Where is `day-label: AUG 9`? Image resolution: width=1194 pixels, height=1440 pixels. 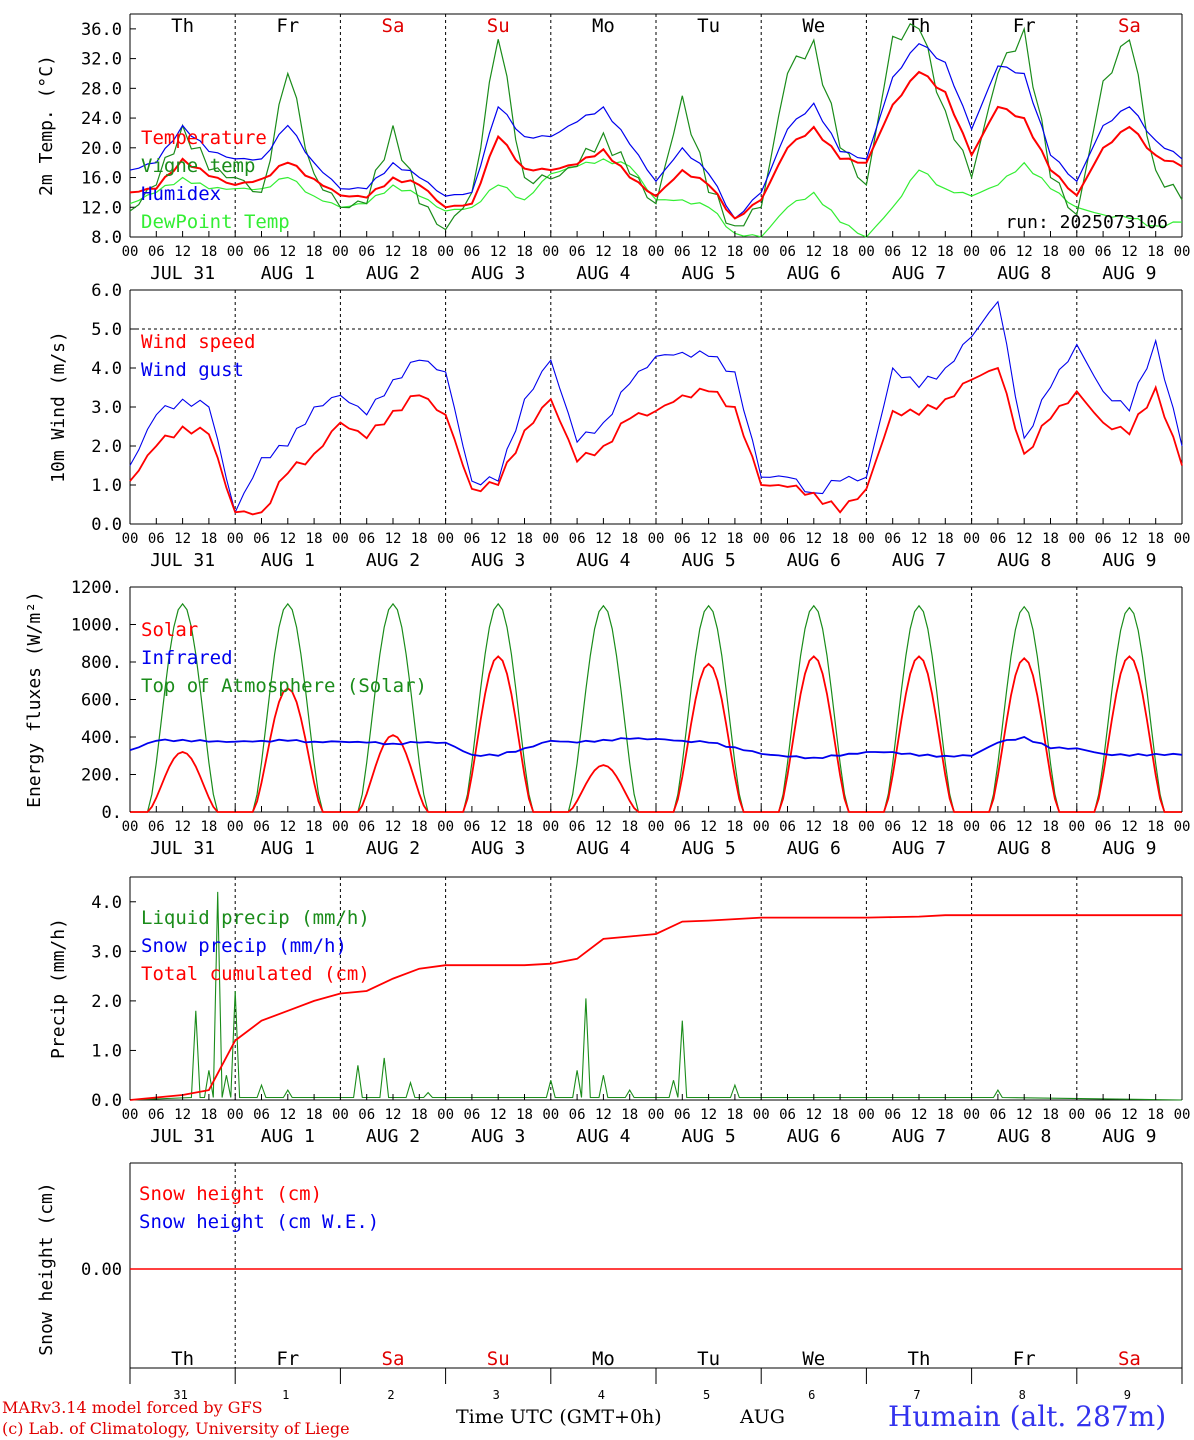
day-label: AUG 9 is located at coordinates (1129, 560).